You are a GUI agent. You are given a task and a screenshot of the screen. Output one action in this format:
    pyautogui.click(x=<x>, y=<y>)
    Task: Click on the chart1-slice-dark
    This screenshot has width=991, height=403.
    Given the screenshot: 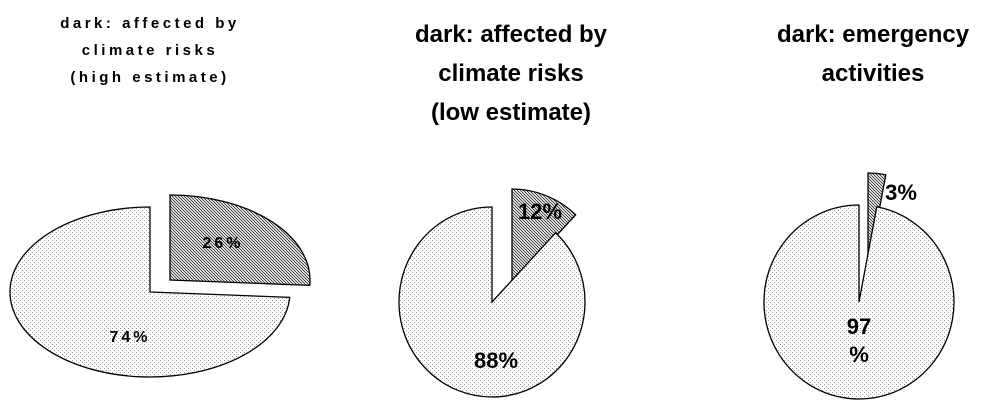 What is the action you would take?
    pyautogui.click(x=240, y=240)
    